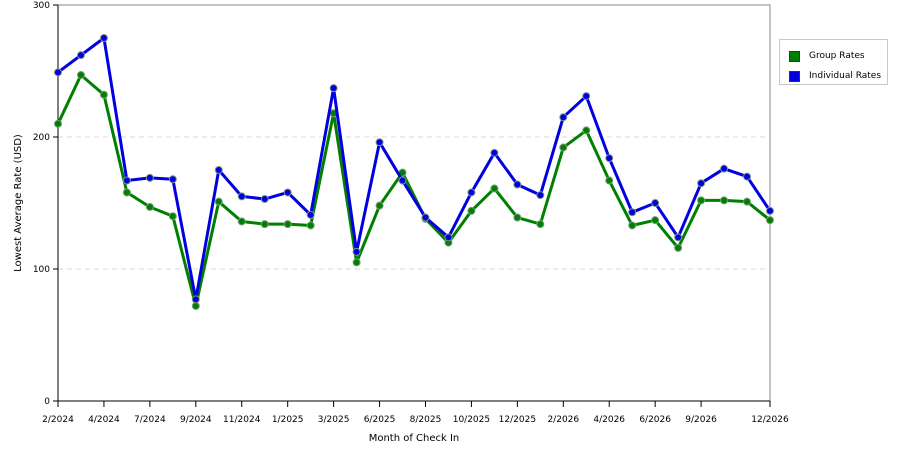 The height and width of the screenshot is (450, 900). Describe the element at coordinates (334, 420) in the screenshot. I see `x-tick-label: 3/2025` at that location.